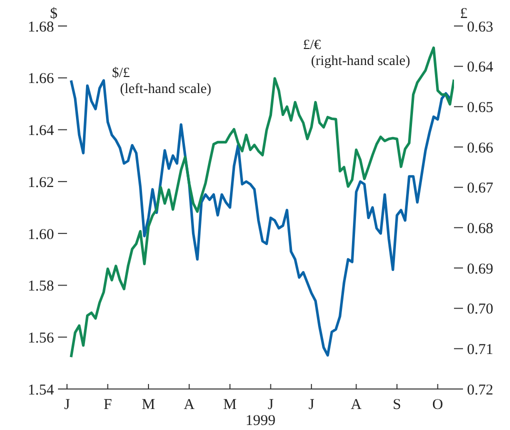 This screenshot has height=430, width=510. Describe the element at coordinates (41, 286) in the screenshot. I see `y-tick-label: 1.58` at that location.